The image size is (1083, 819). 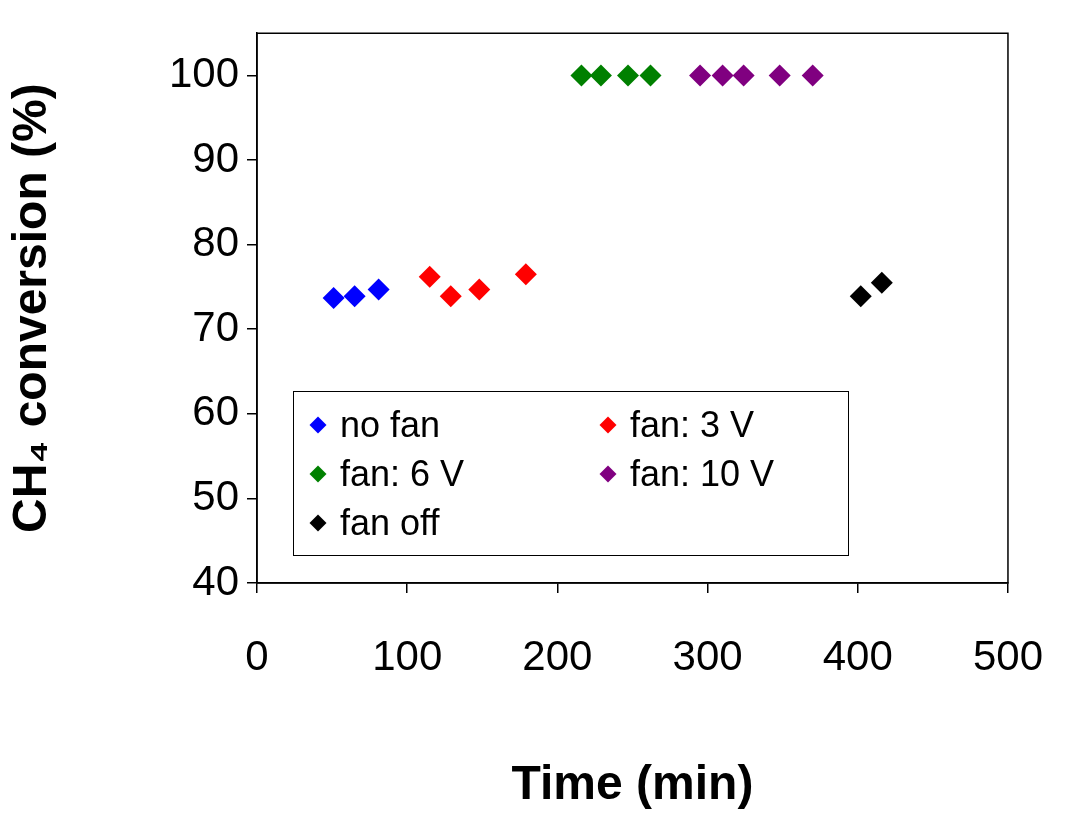 I want to click on y-tick-label: 100, so click(x=203, y=73).